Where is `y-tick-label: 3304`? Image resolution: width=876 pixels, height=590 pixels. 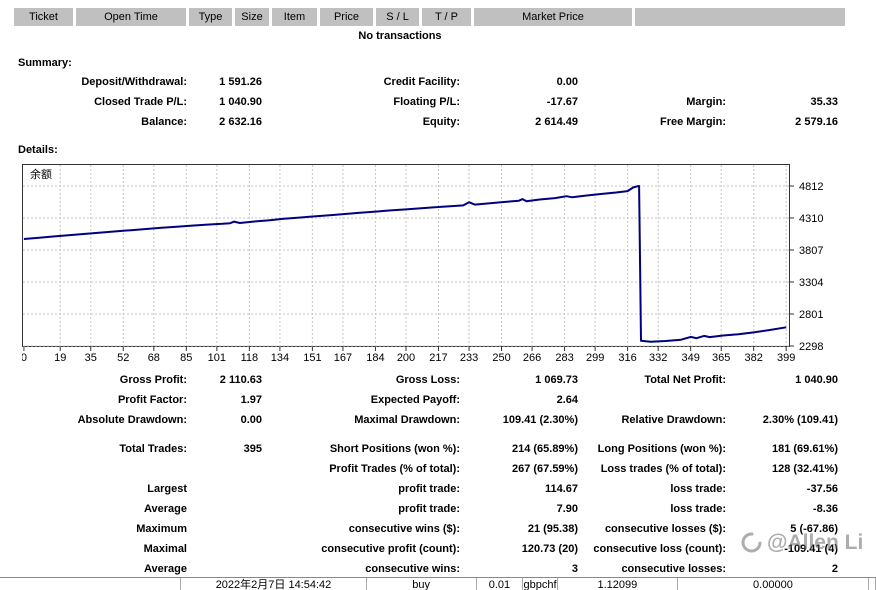
y-tick-label: 3304 is located at coordinates (811, 283).